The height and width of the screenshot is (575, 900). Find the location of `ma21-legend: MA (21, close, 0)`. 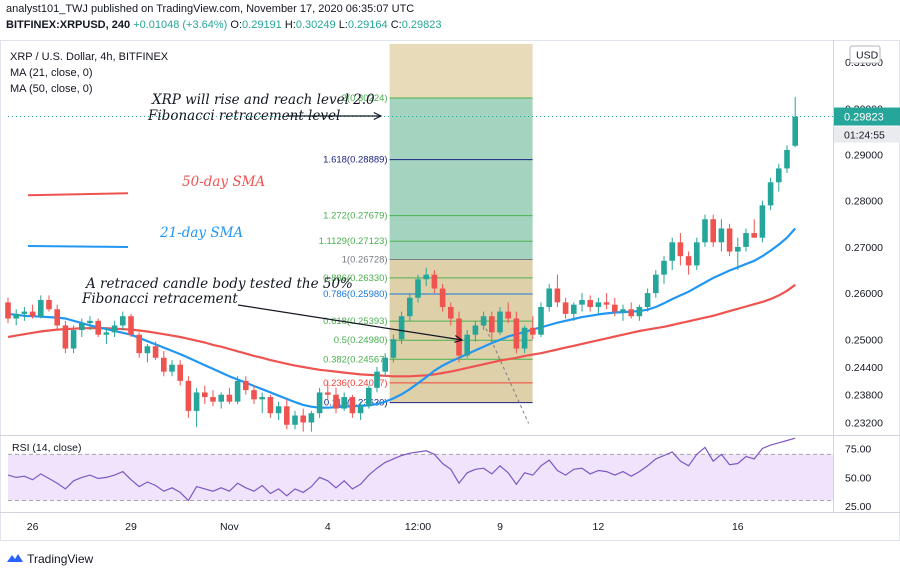

ma21-legend: MA (21, close, 0) is located at coordinates (51, 73).